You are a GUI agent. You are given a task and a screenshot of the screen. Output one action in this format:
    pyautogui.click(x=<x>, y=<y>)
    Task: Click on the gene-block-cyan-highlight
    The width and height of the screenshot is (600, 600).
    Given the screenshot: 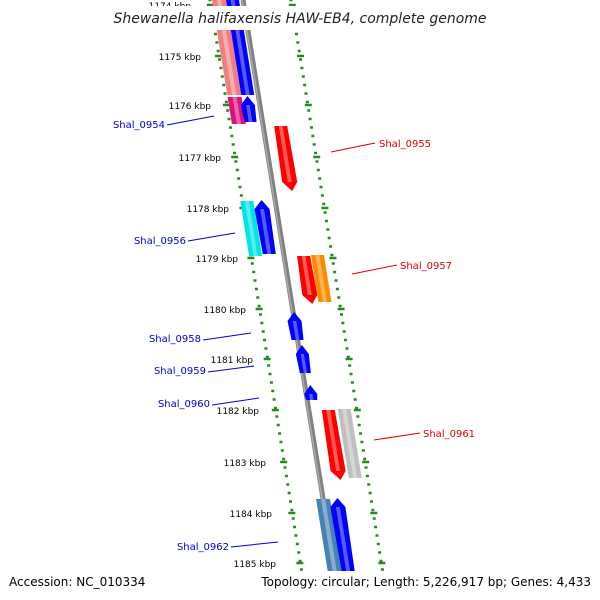 What is the action you would take?
    pyautogui.click(x=251, y=228)
    